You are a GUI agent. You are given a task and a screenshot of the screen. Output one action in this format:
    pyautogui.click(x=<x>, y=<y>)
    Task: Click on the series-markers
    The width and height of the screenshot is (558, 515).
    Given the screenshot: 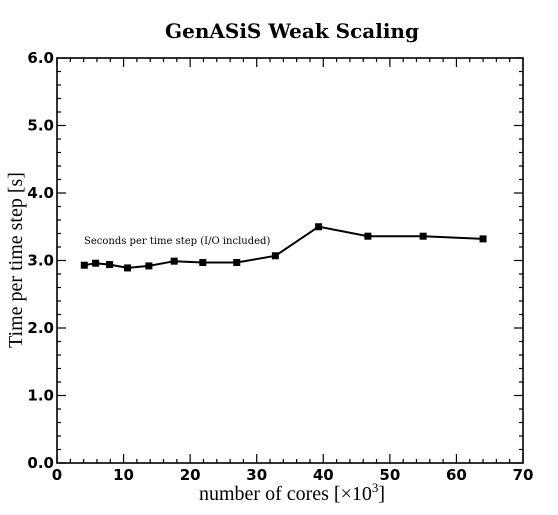 What is the action you would take?
    pyautogui.click(x=283, y=247)
    